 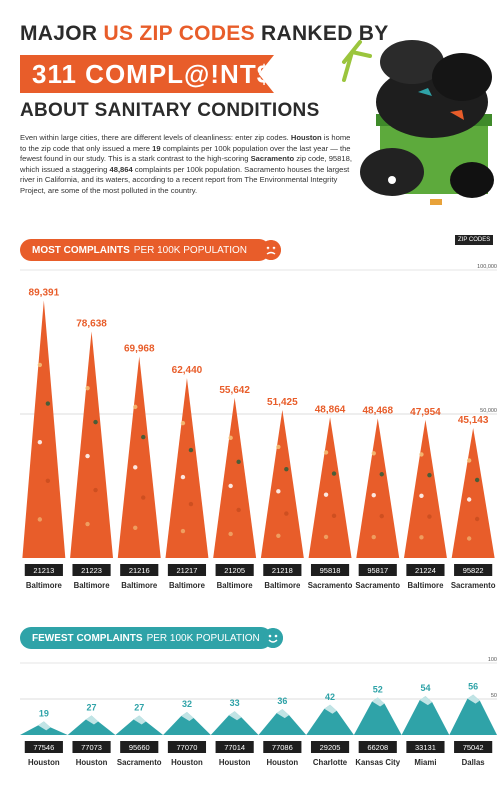 What do you see at coordinates (377, 570) in the screenshot?
I see `zip-label: 95817` at bounding box center [377, 570].